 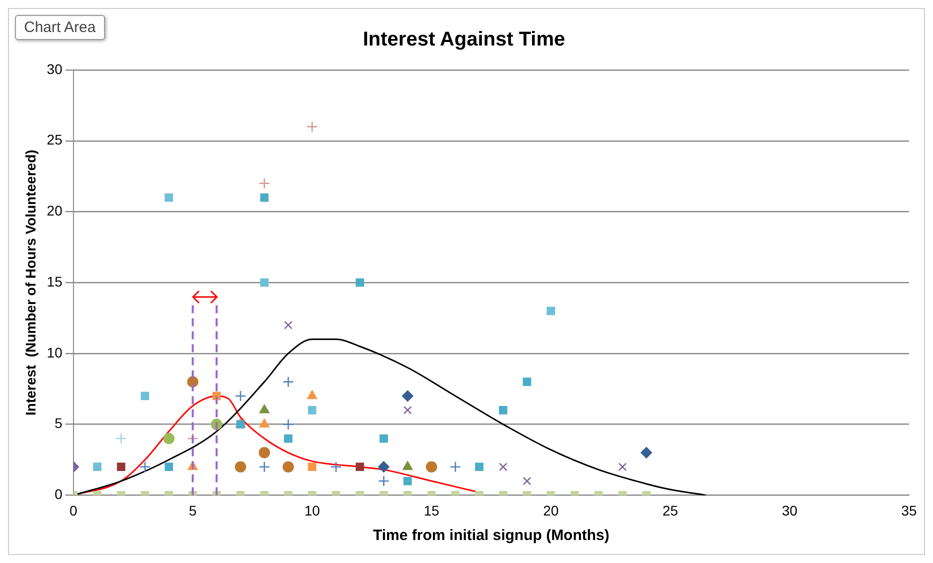 I want to click on x-tick-label: 20, so click(x=551, y=510).